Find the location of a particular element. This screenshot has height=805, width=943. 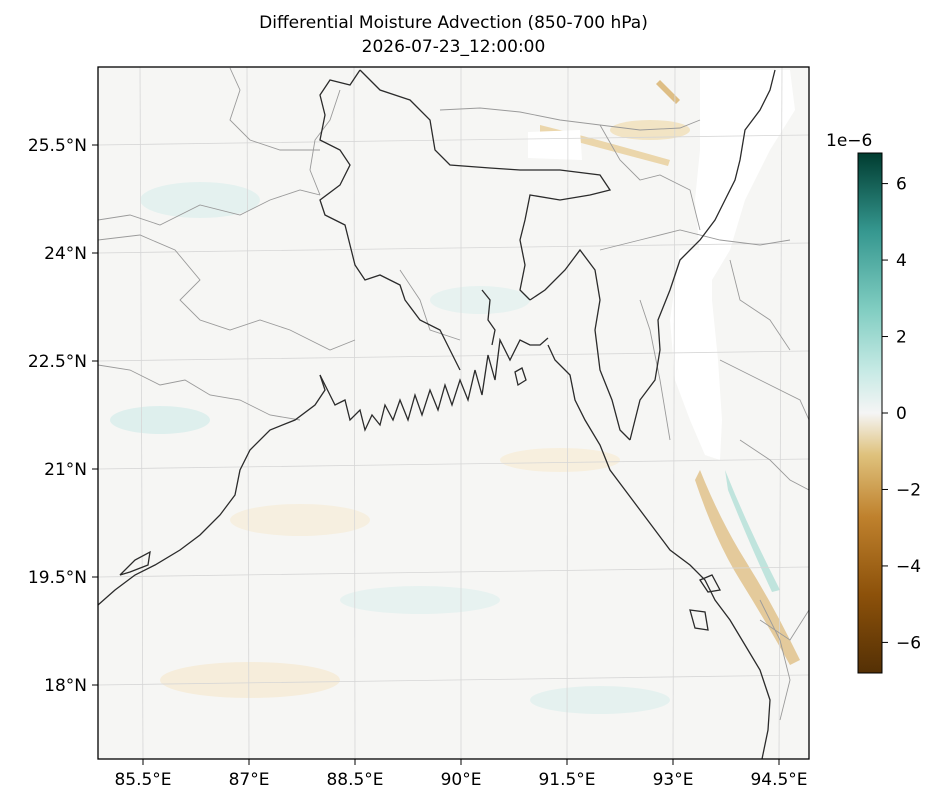

masked-terrain is located at coordinates (661, 265).